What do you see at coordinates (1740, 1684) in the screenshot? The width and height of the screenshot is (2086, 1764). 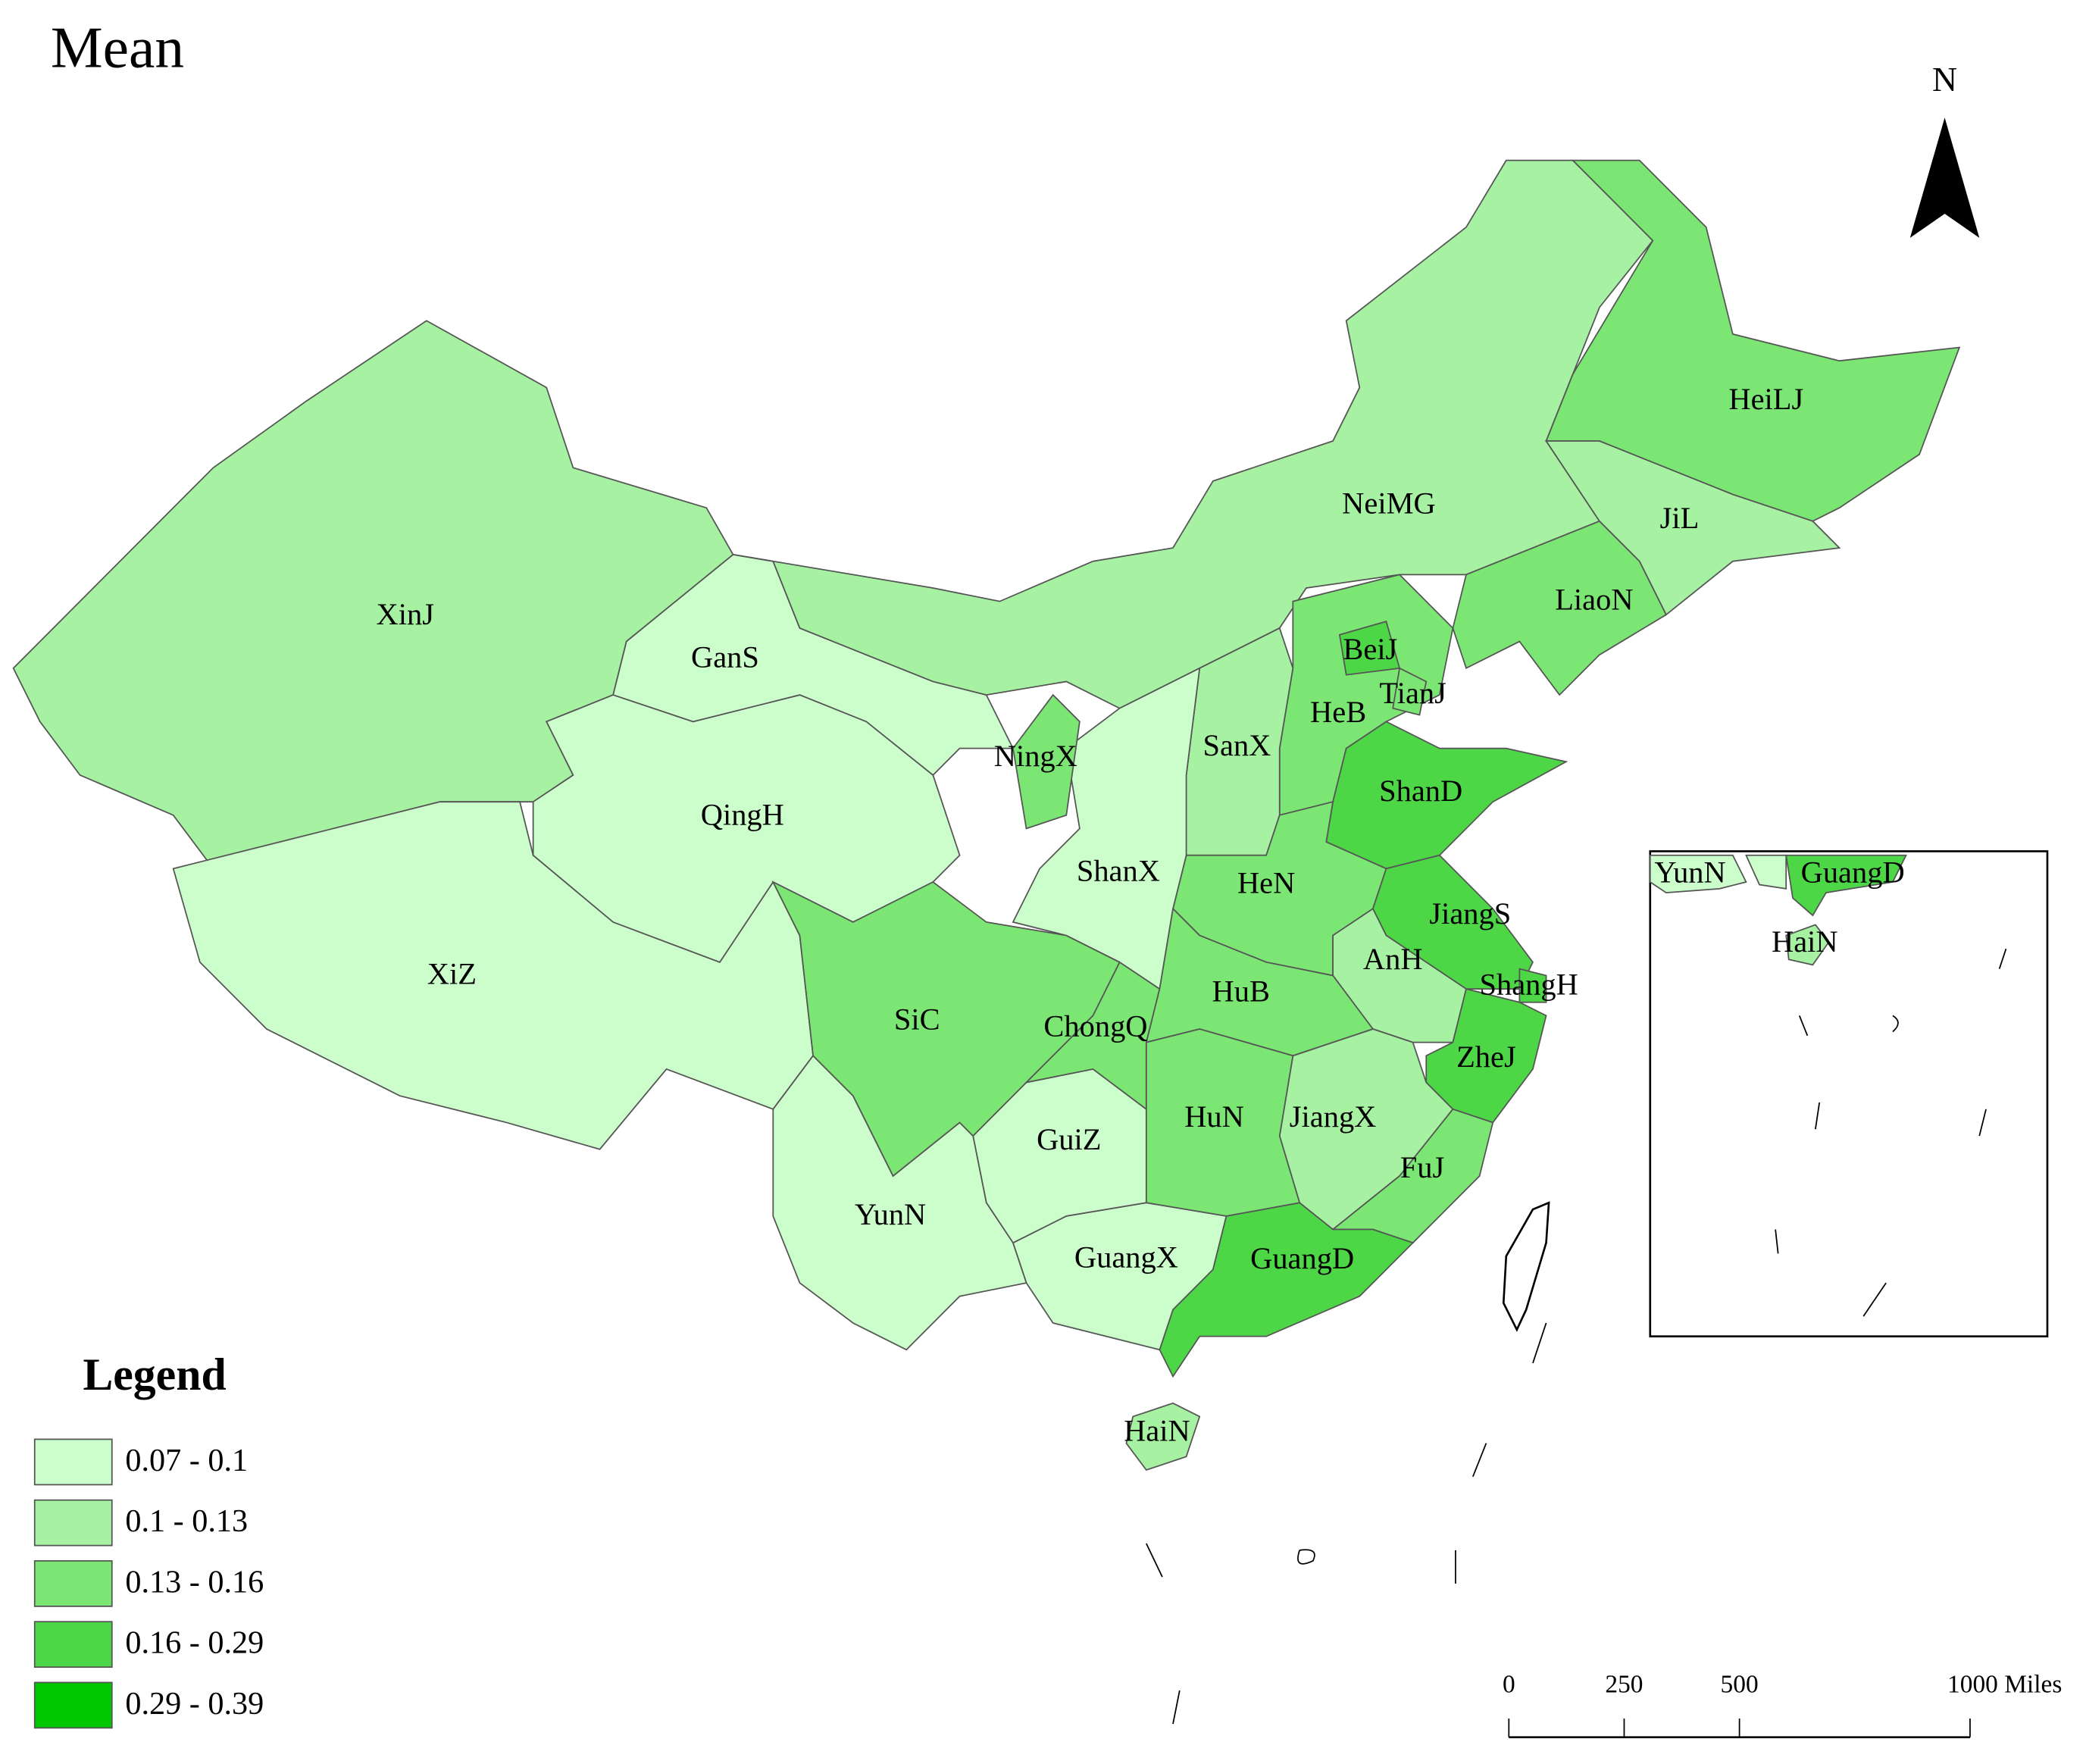 I see `scale-label: 500` at bounding box center [1740, 1684].